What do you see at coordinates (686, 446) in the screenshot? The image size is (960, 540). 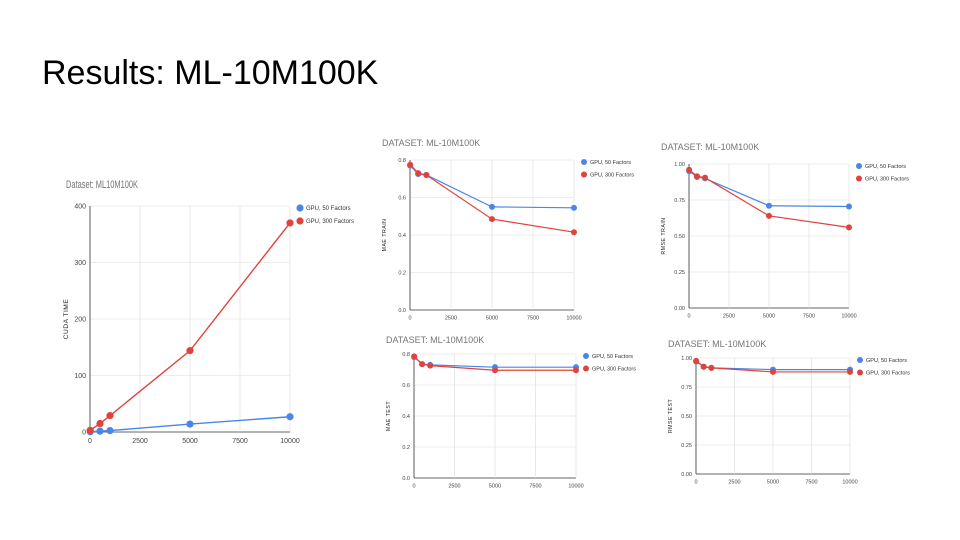 I see `y-tick-label: 0.25` at bounding box center [686, 446].